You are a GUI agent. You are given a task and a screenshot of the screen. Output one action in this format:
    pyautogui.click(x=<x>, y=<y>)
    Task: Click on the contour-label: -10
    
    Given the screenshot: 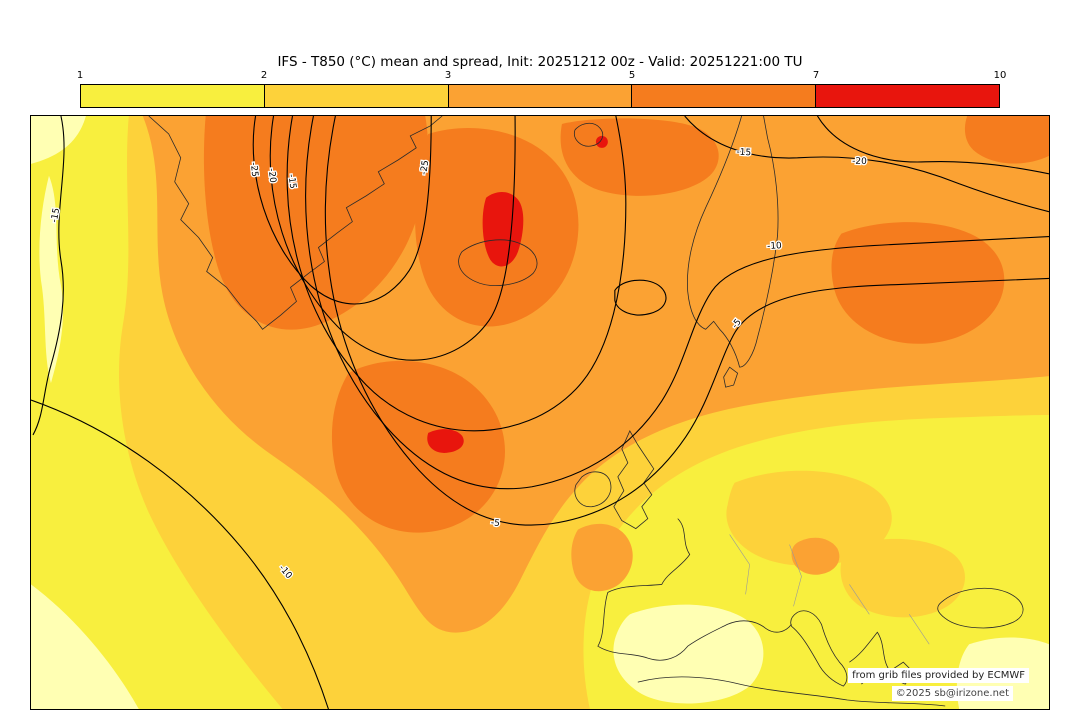 What is the action you would take?
    pyautogui.click(x=774, y=246)
    